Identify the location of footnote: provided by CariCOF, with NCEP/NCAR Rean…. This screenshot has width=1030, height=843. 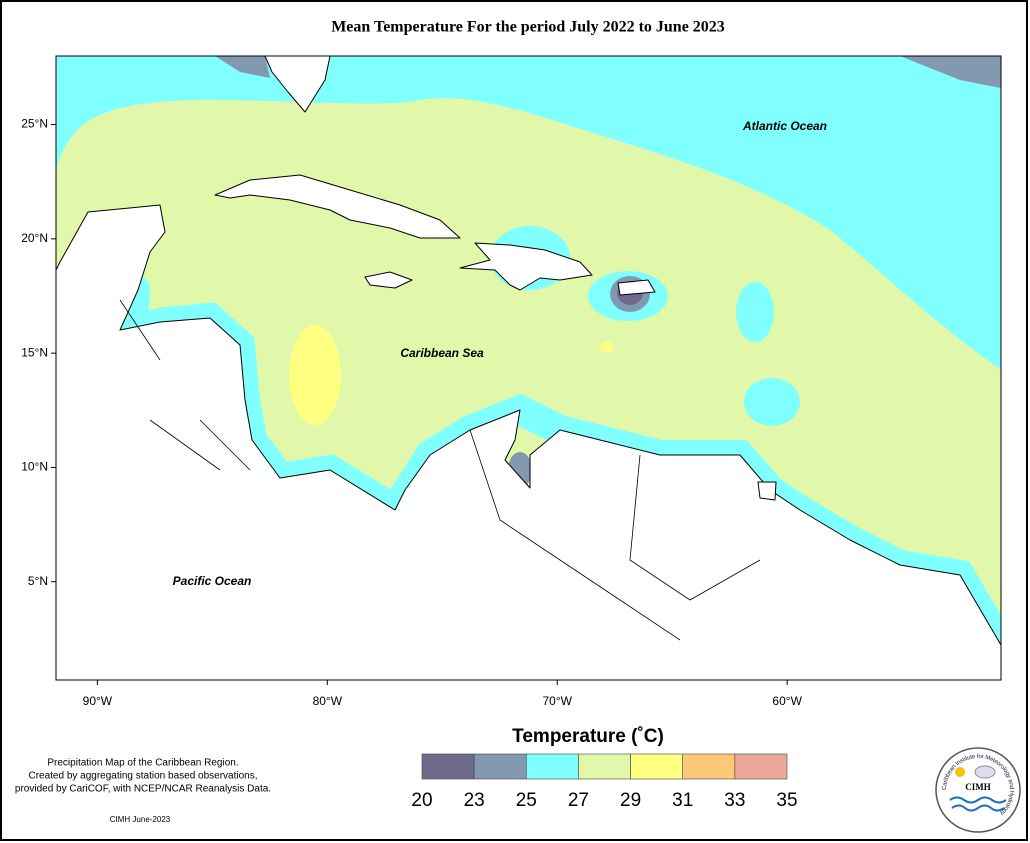
(143, 789).